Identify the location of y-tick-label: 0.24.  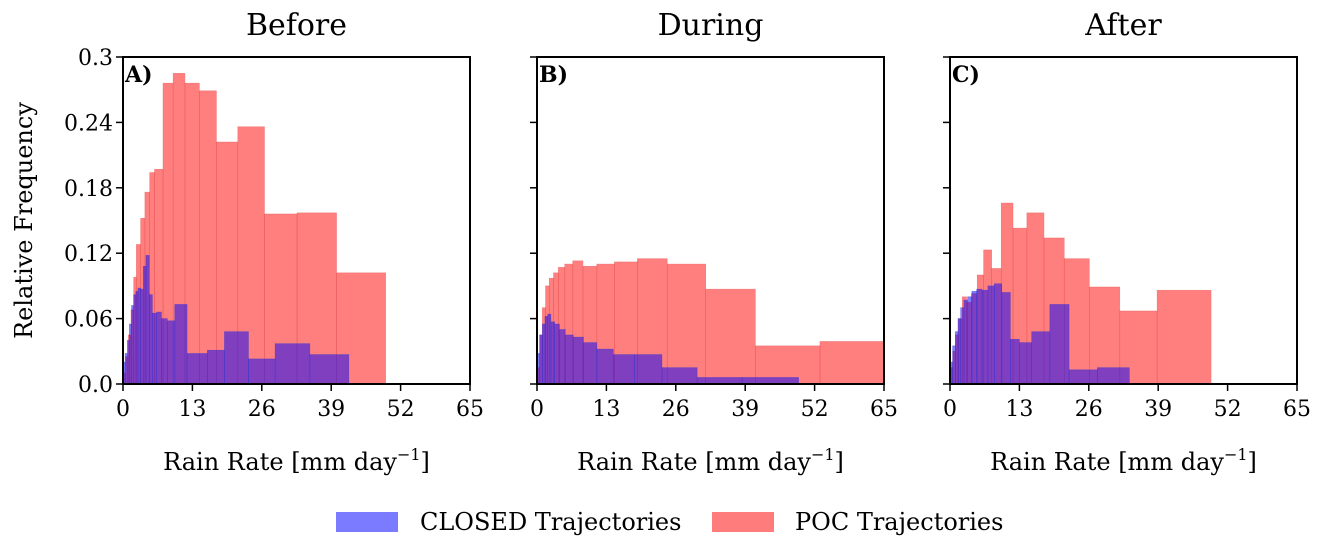
(88, 123).